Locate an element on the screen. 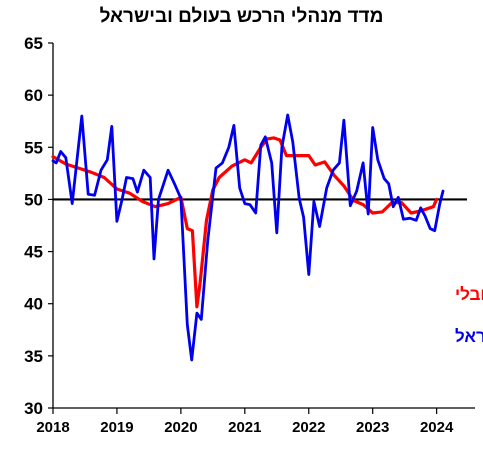  y-tick-label: 40 is located at coordinates (33, 304).